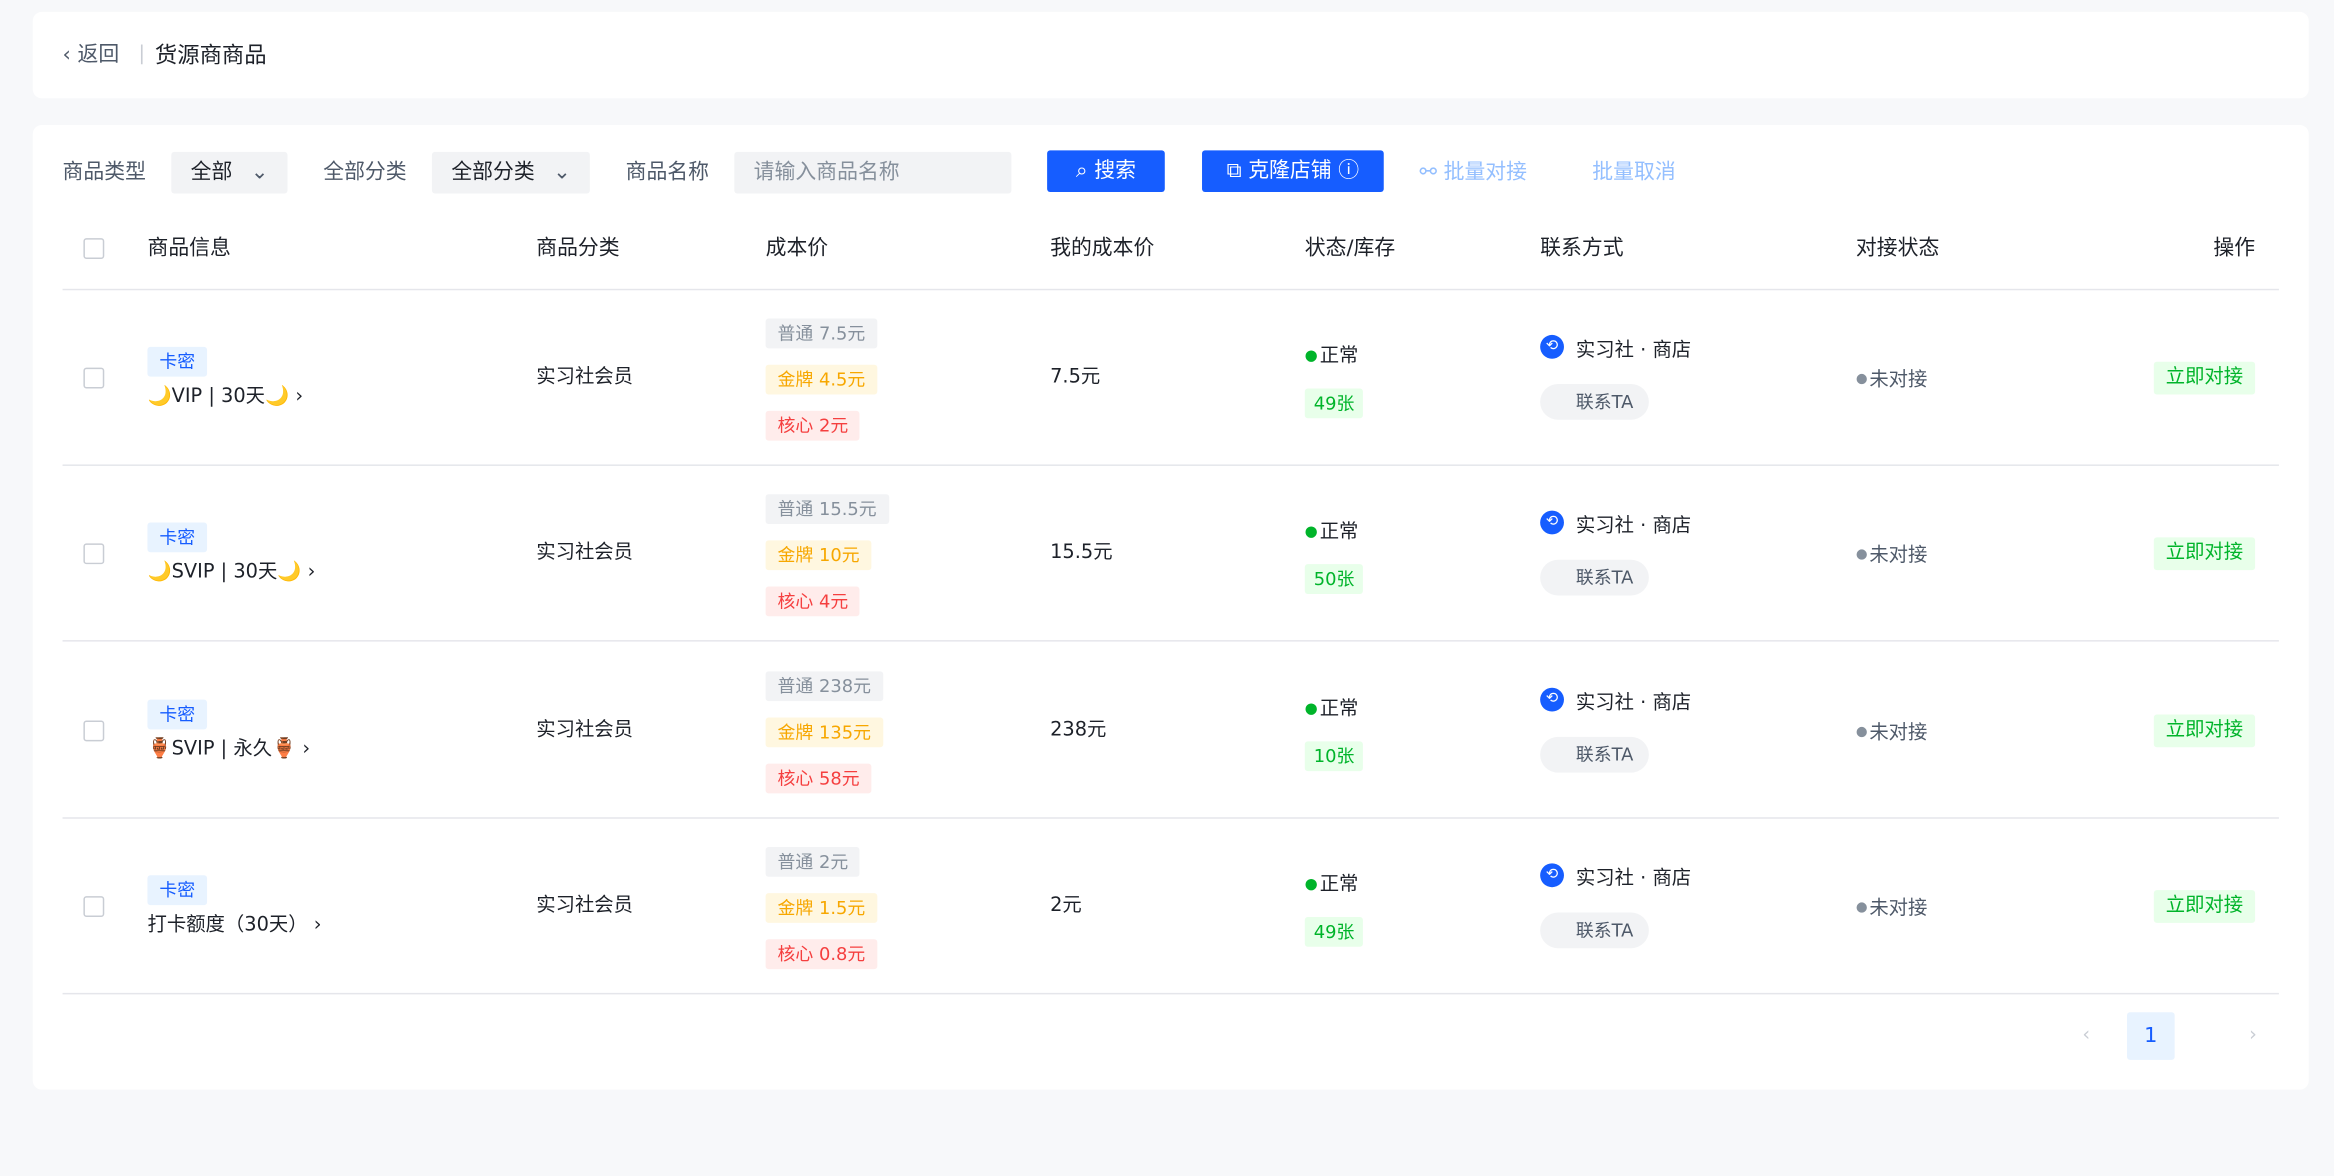  Describe the element at coordinates (104, 172) in the screenshot. I see `filter-label: 商品类型` at that location.